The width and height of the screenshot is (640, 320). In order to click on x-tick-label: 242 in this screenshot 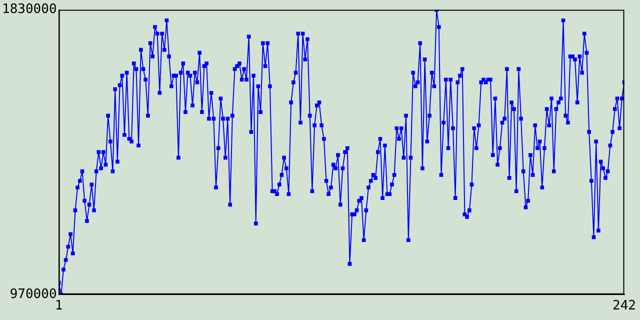, I will do `click(624, 306)`.